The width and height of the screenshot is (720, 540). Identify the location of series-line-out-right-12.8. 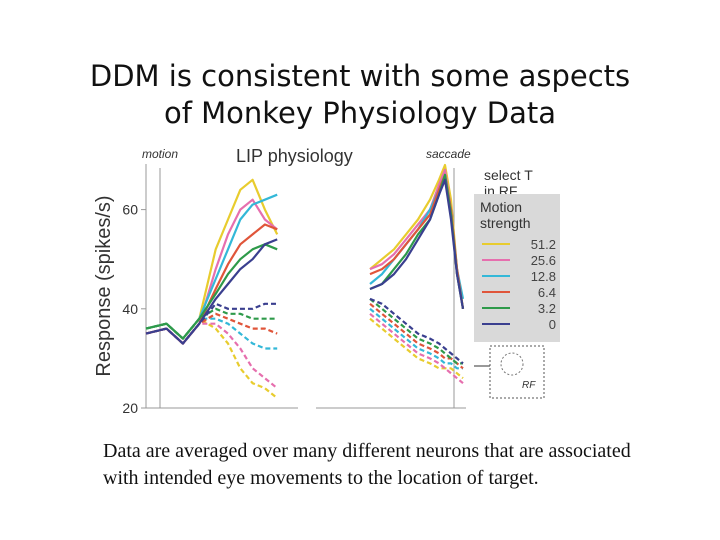
(416, 338).